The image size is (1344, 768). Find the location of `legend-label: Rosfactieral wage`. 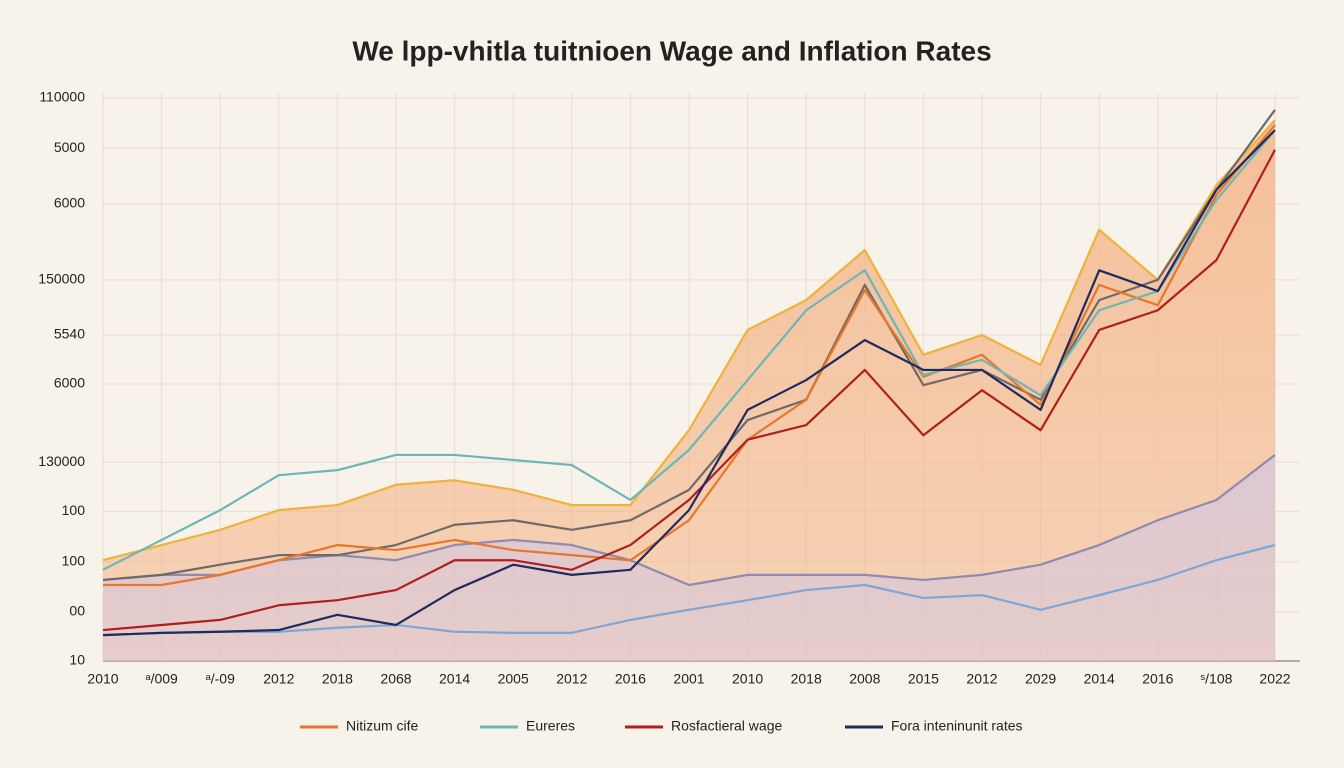

legend-label: Rosfactieral wage is located at coordinates (726, 726).